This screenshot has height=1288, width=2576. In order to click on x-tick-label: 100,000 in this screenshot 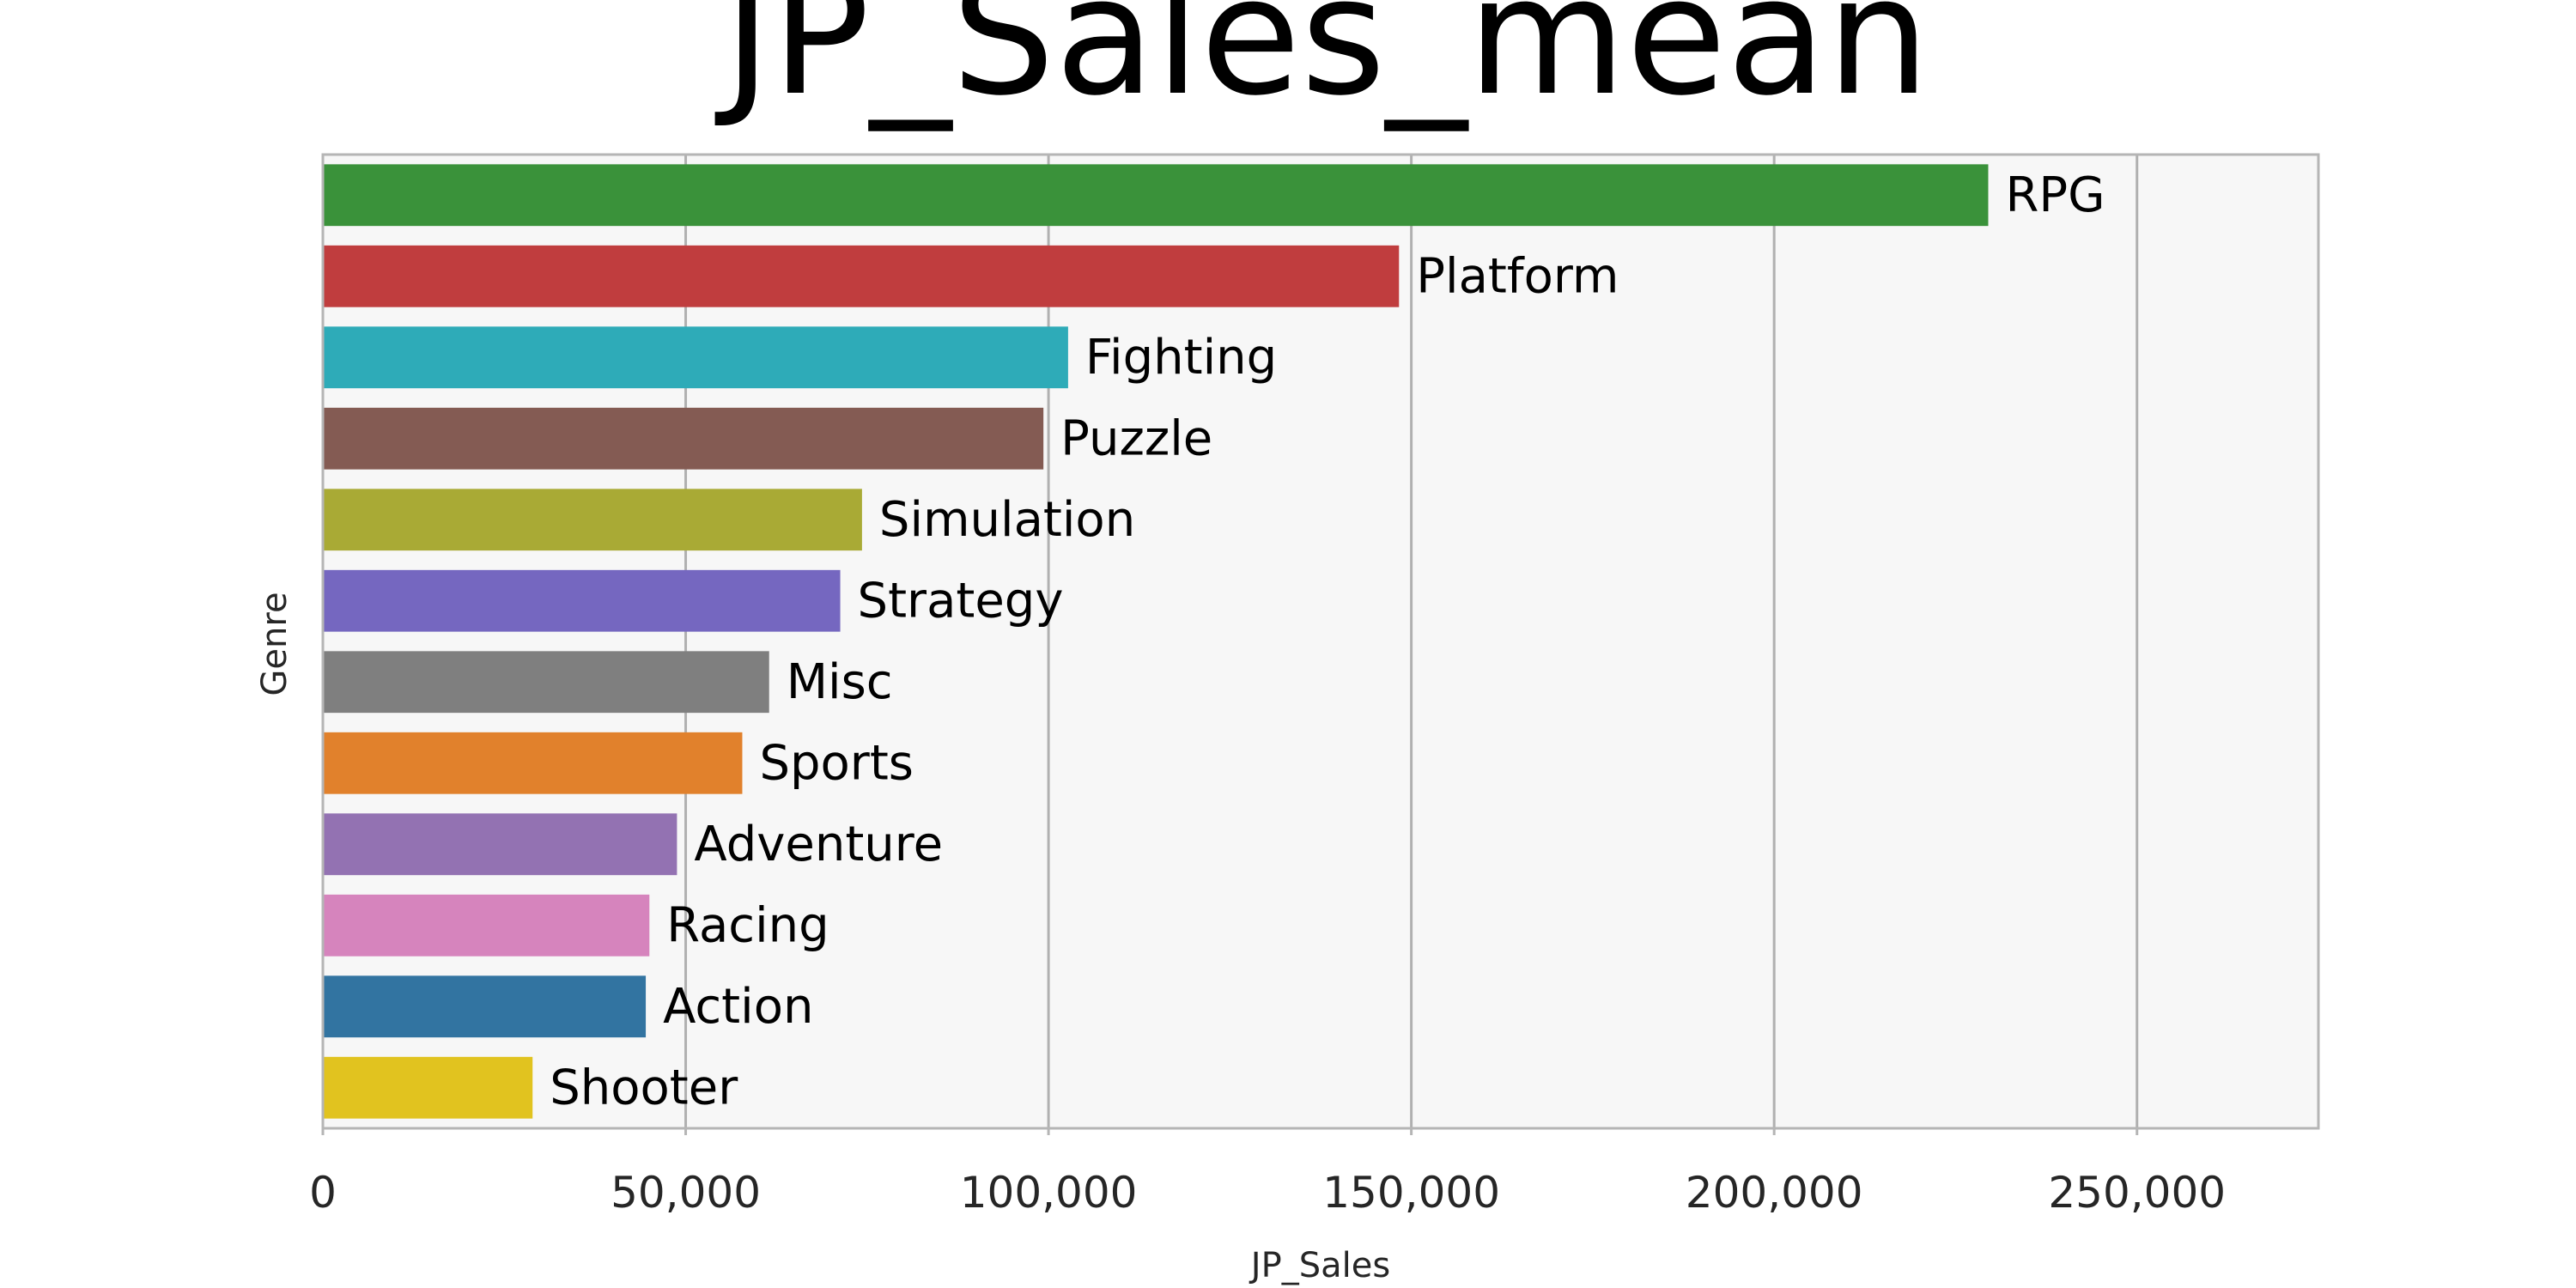, I will do `click(1049, 1193)`.